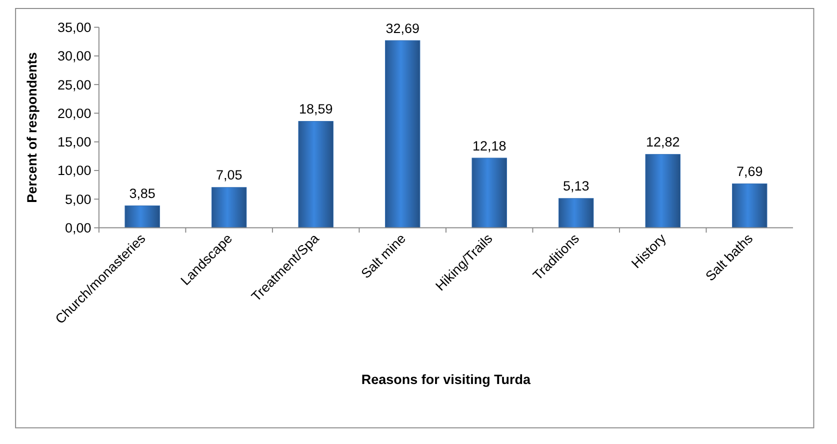  Describe the element at coordinates (446, 379) in the screenshot. I see `x-axis-title: Reasons for visiting Turda` at that location.